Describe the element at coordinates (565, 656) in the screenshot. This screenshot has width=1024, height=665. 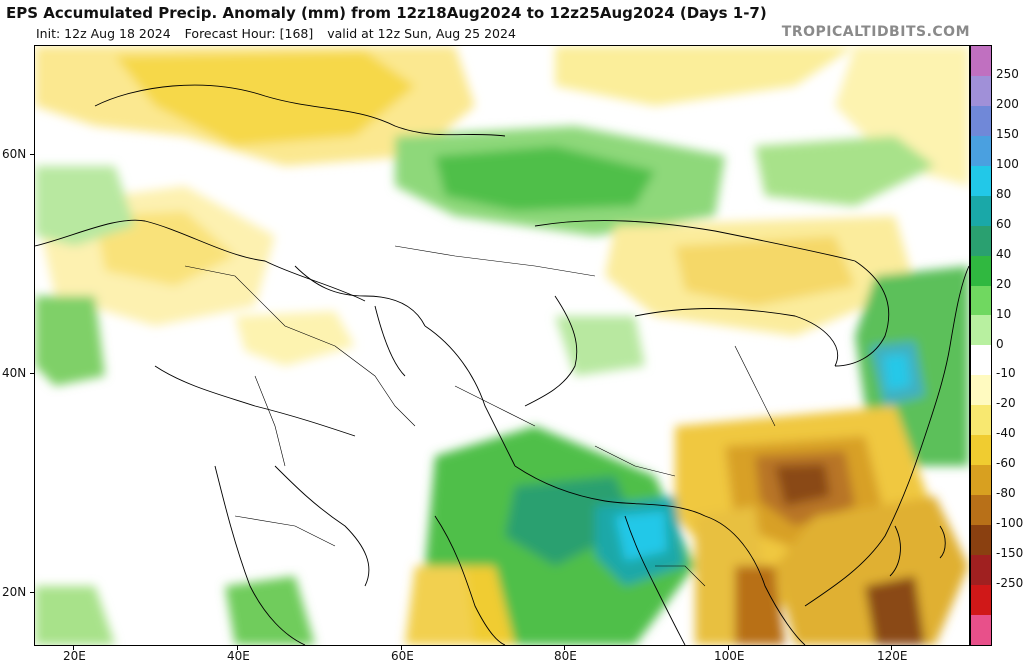
I see `lon-label-80e: 80E` at that location.